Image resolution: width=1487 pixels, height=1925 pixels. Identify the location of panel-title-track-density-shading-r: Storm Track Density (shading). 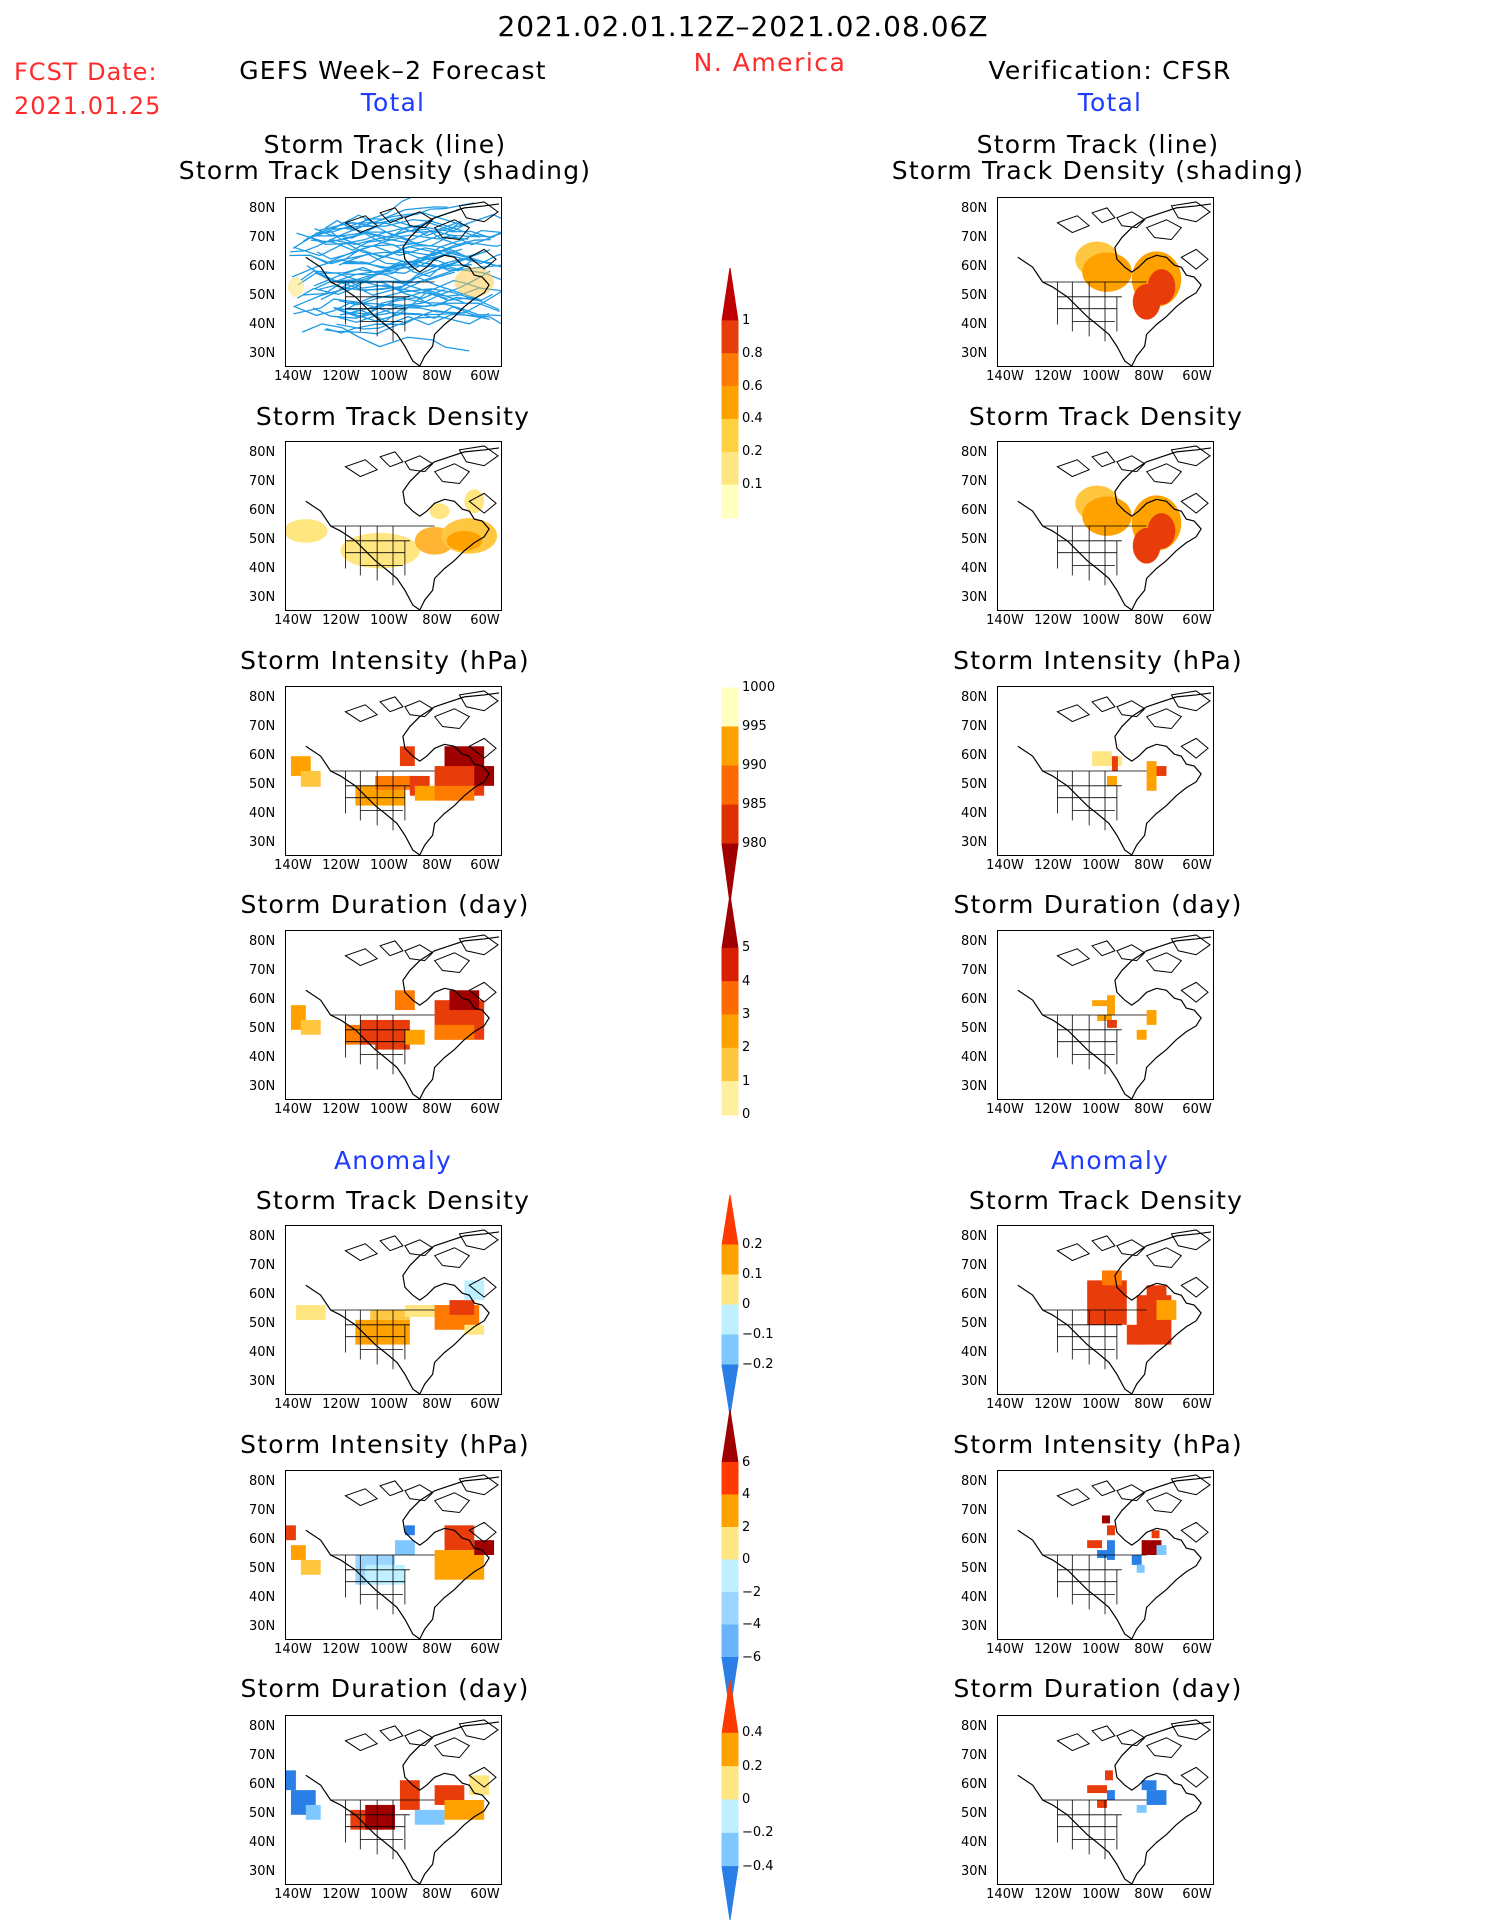
(1098, 170).